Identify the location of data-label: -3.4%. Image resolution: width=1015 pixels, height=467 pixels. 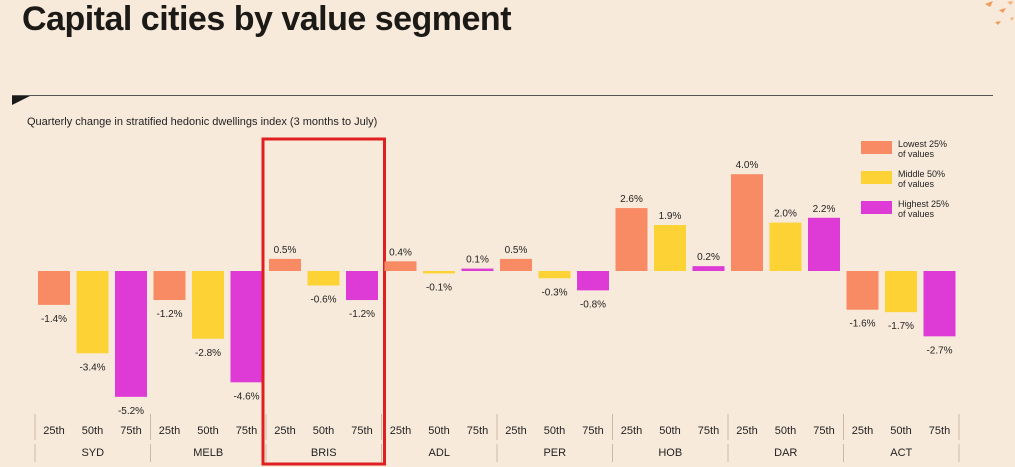
(92, 367).